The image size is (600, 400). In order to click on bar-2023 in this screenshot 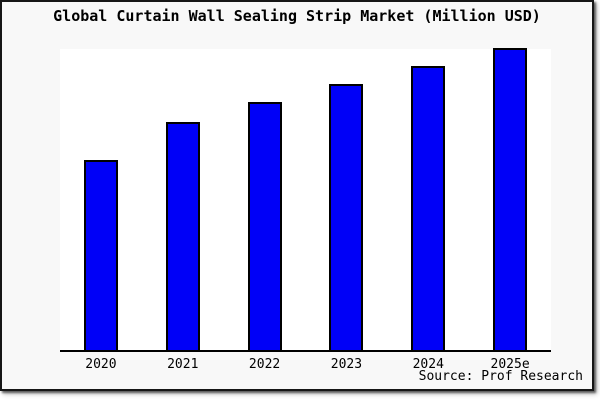, I will do `click(346, 217)`.